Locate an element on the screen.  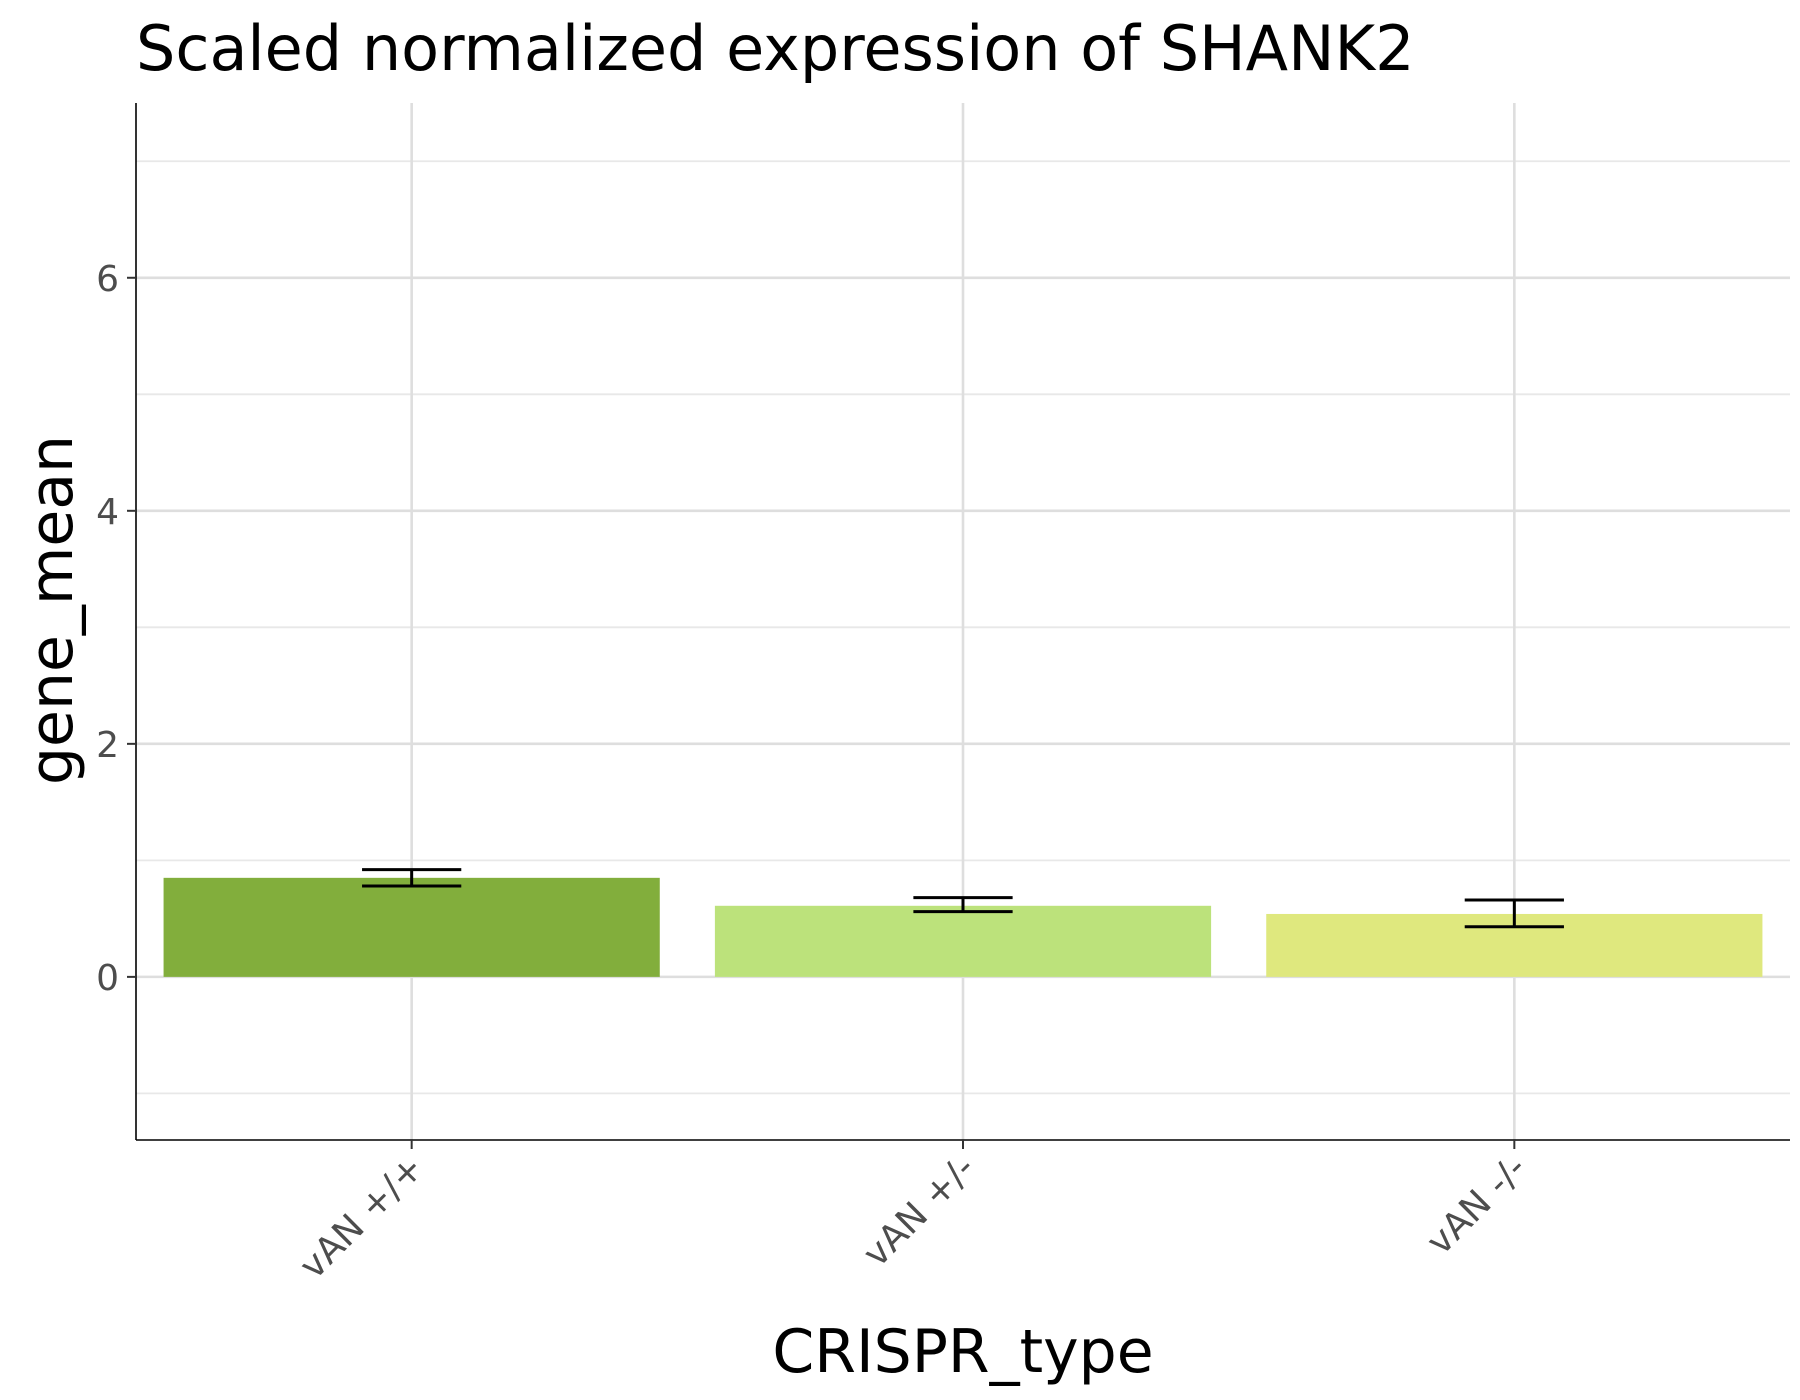
y-tick-label: 6 is located at coordinates (107, 279).